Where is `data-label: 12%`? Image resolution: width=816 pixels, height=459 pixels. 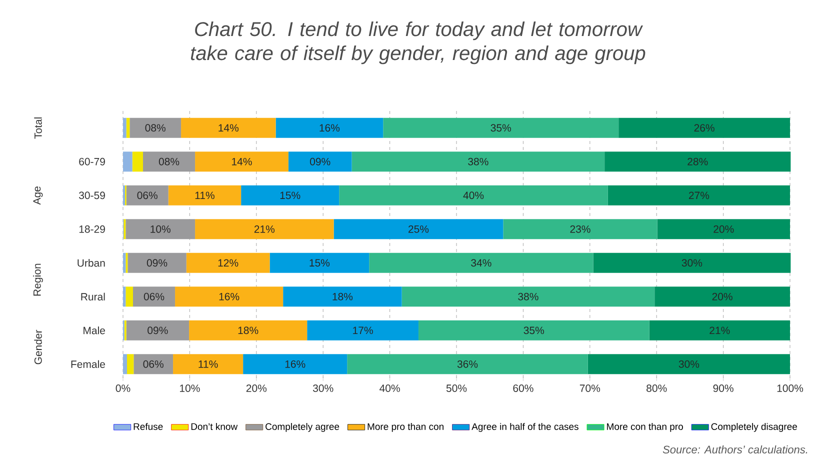
data-label: 12% is located at coordinates (228, 263).